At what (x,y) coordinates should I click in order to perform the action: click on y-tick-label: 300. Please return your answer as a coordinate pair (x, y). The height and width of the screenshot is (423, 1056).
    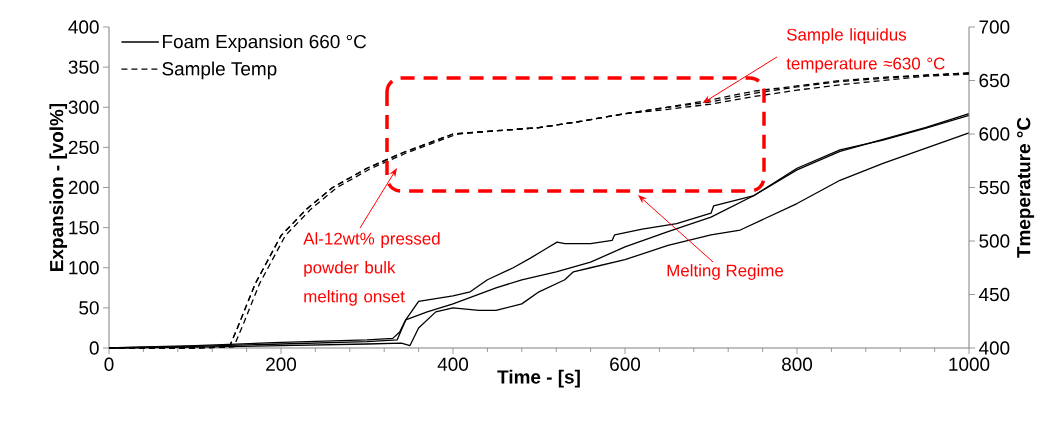
    Looking at the image, I should click on (83, 107).